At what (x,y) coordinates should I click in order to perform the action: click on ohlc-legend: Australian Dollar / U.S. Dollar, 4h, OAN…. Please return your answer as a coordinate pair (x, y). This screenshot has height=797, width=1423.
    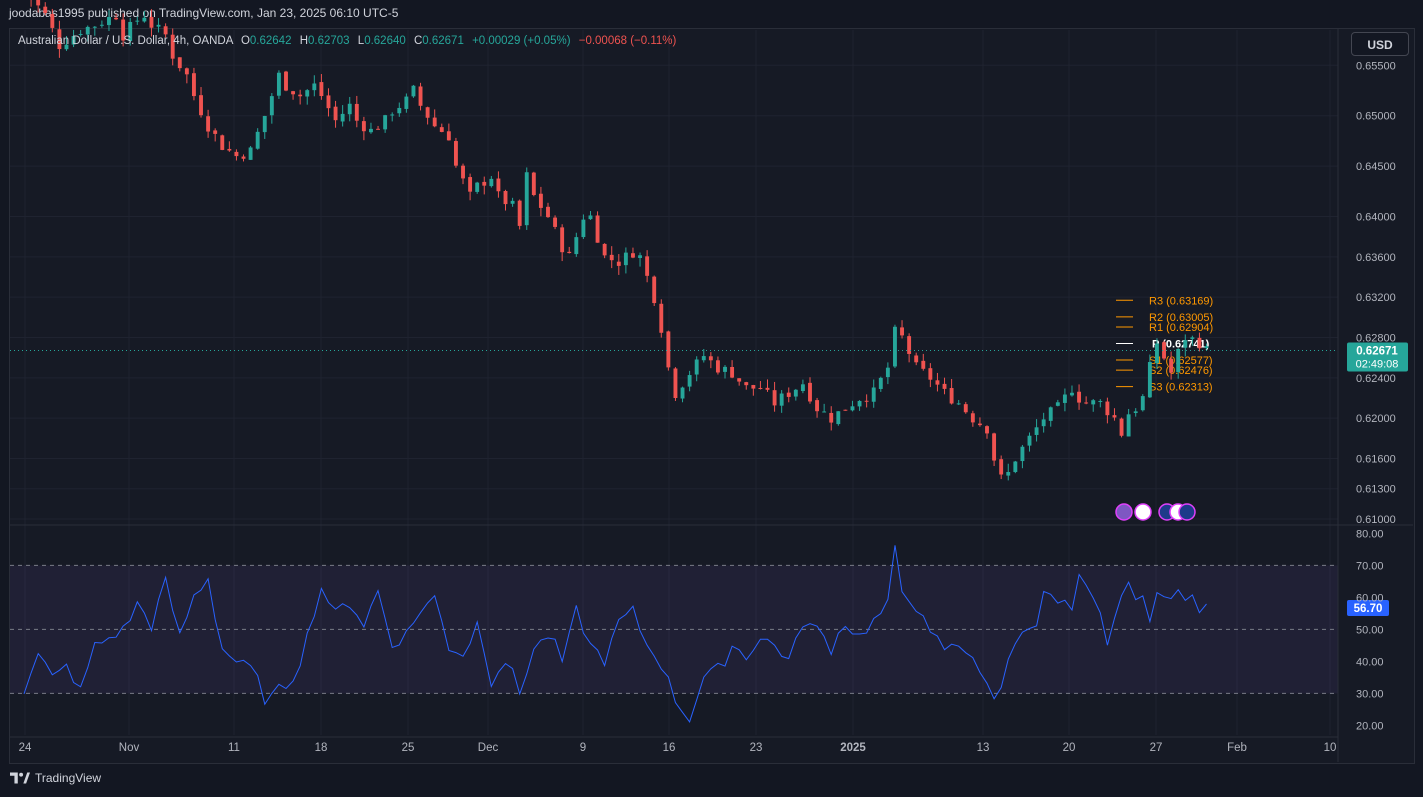
    Looking at the image, I should click on (347, 41).